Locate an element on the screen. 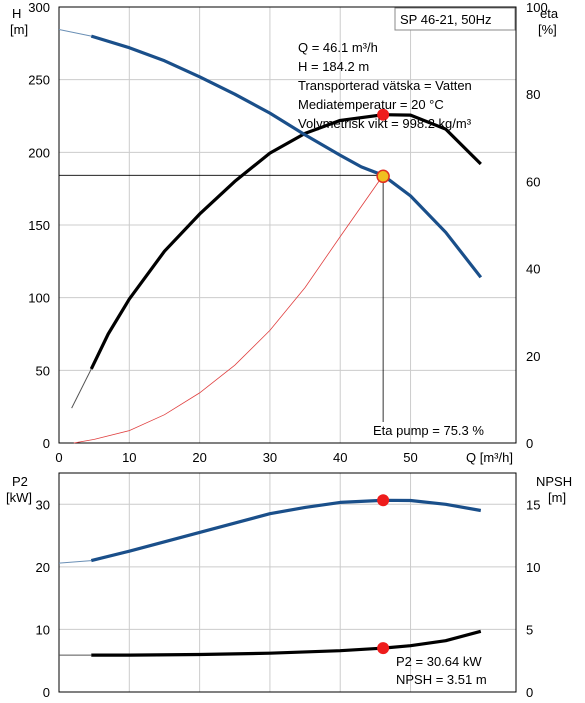 This screenshot has height=703, width=585. top-y-ticks-left: 0 50 100 150 200 250 300 is located at coordinates (39, 225).